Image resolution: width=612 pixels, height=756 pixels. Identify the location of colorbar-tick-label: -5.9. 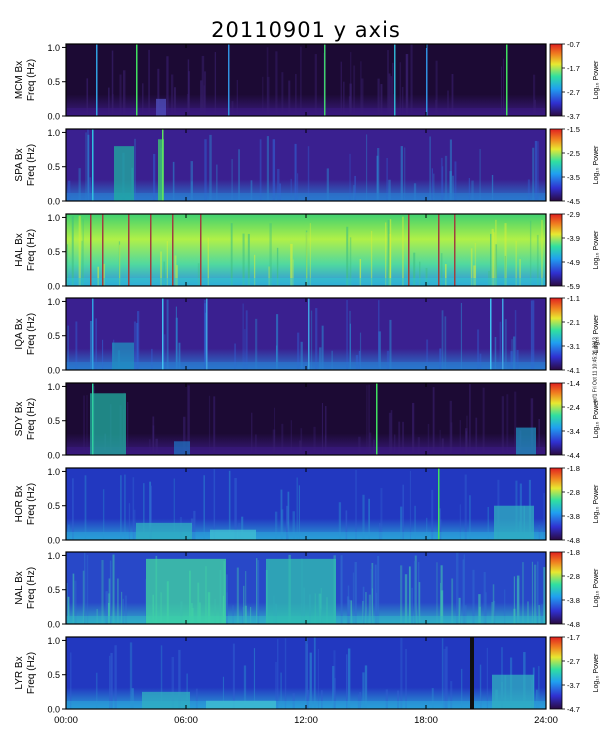
(573, 286).